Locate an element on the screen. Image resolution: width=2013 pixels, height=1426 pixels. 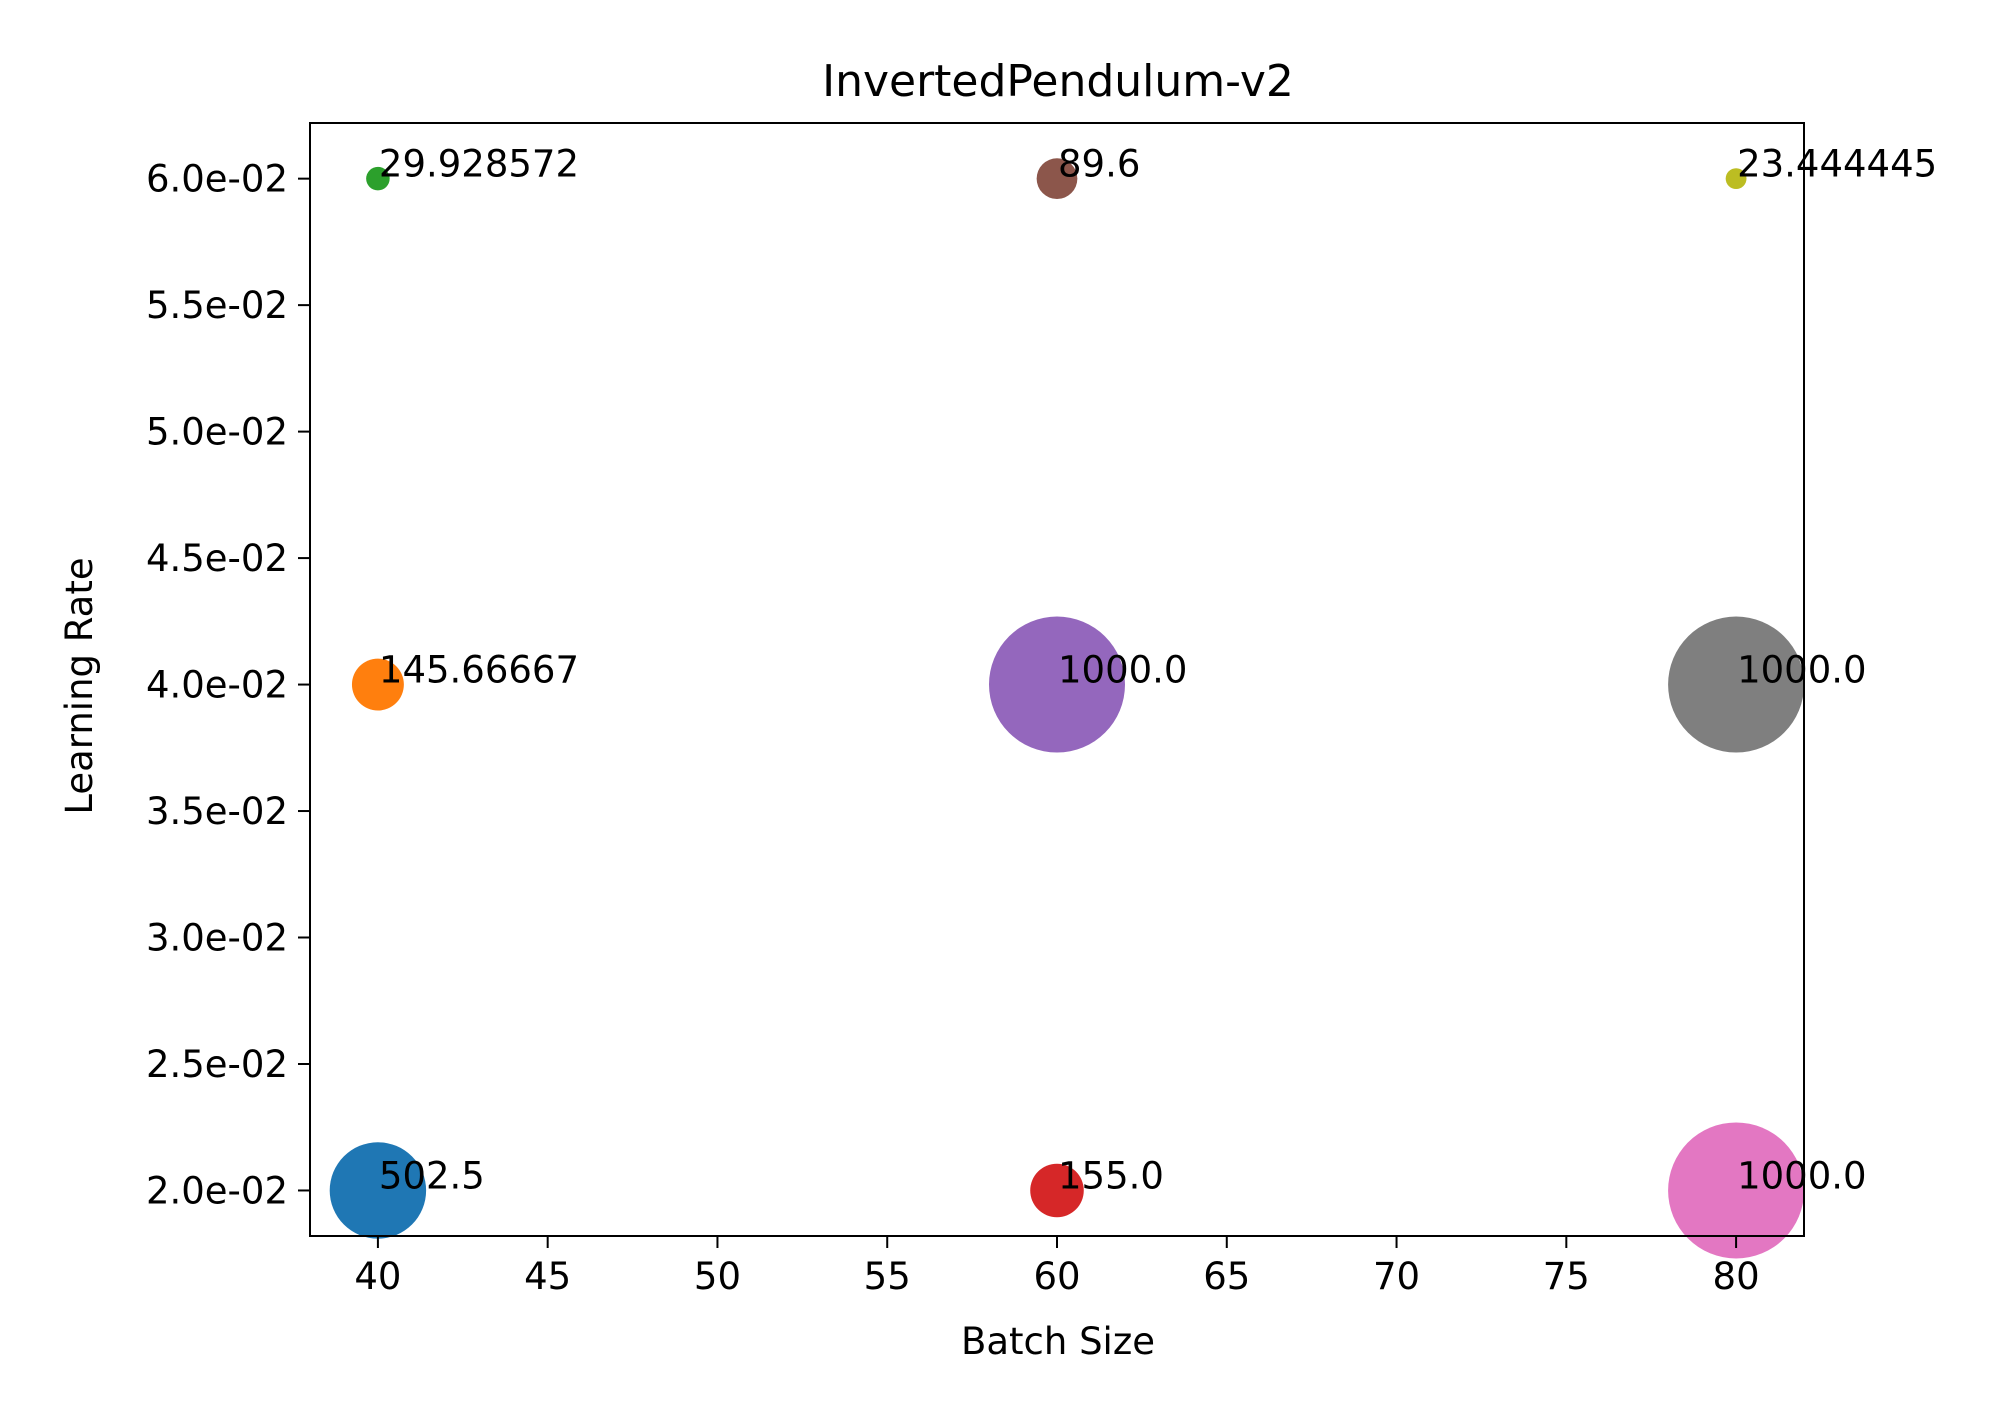
y-tick-label: 3.5e-02 is located at coordinates (217, 811).